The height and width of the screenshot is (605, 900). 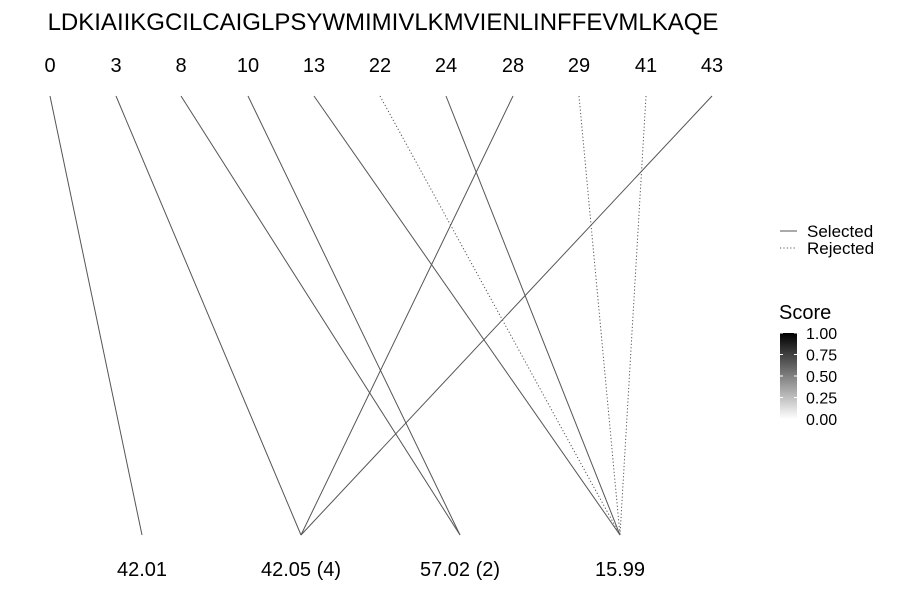 I want to click on mass-label: 57.02 (2), so click(x=460, y=570).